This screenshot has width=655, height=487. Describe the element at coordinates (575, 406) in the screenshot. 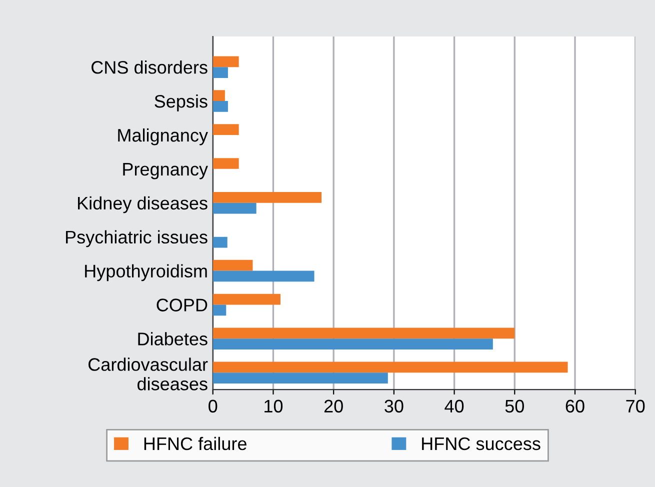

I see `x-tick-label: 60` at that location.